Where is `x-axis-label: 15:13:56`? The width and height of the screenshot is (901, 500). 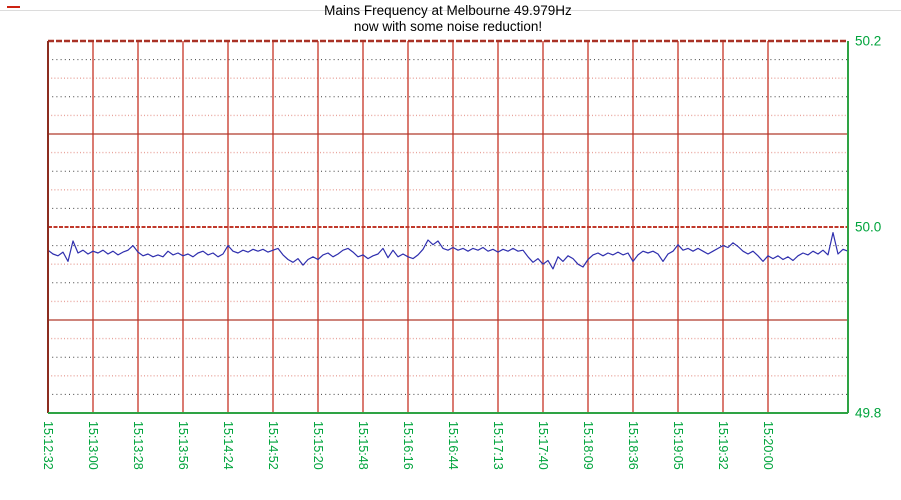
x-axis-label: 15:13:56 is located at coordinates (183, 445).